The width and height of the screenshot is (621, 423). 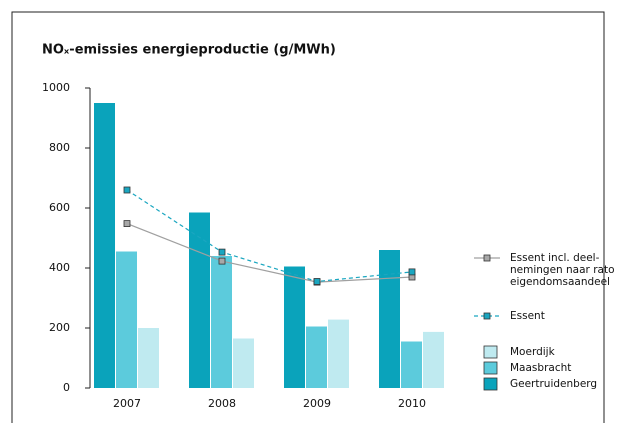 I want to click on y-tick-label: 800, so click(x=59, y=147).